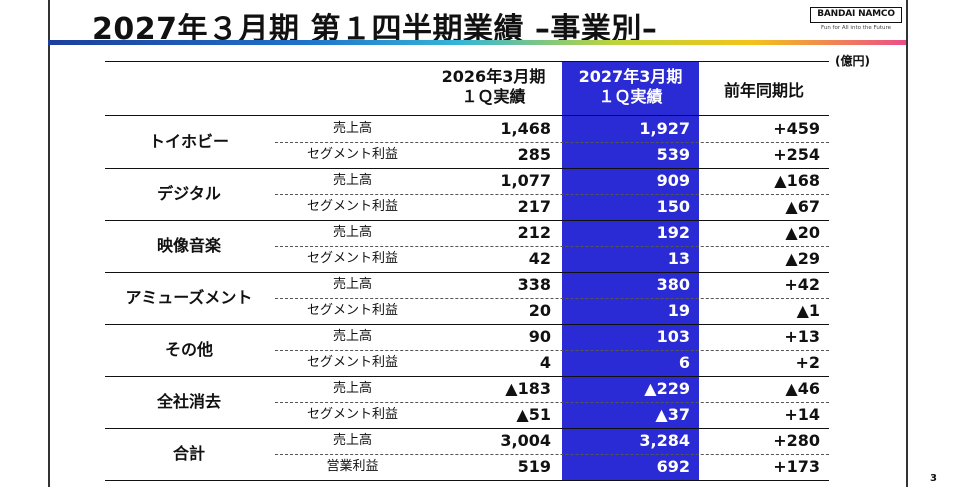  Describe the element at coordinates (933, 478) in the screenshot. I see `page-number: 3` at that location.